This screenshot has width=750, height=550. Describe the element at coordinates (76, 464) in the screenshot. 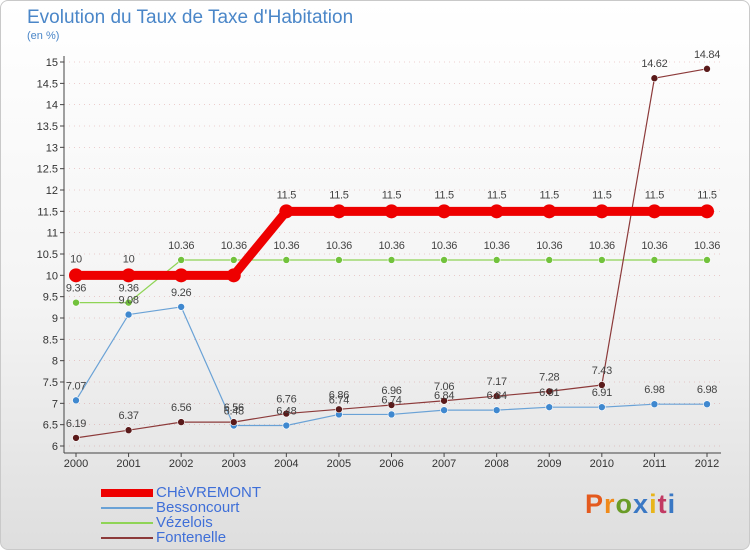

I see `x-tick-label: 2000` at that location.